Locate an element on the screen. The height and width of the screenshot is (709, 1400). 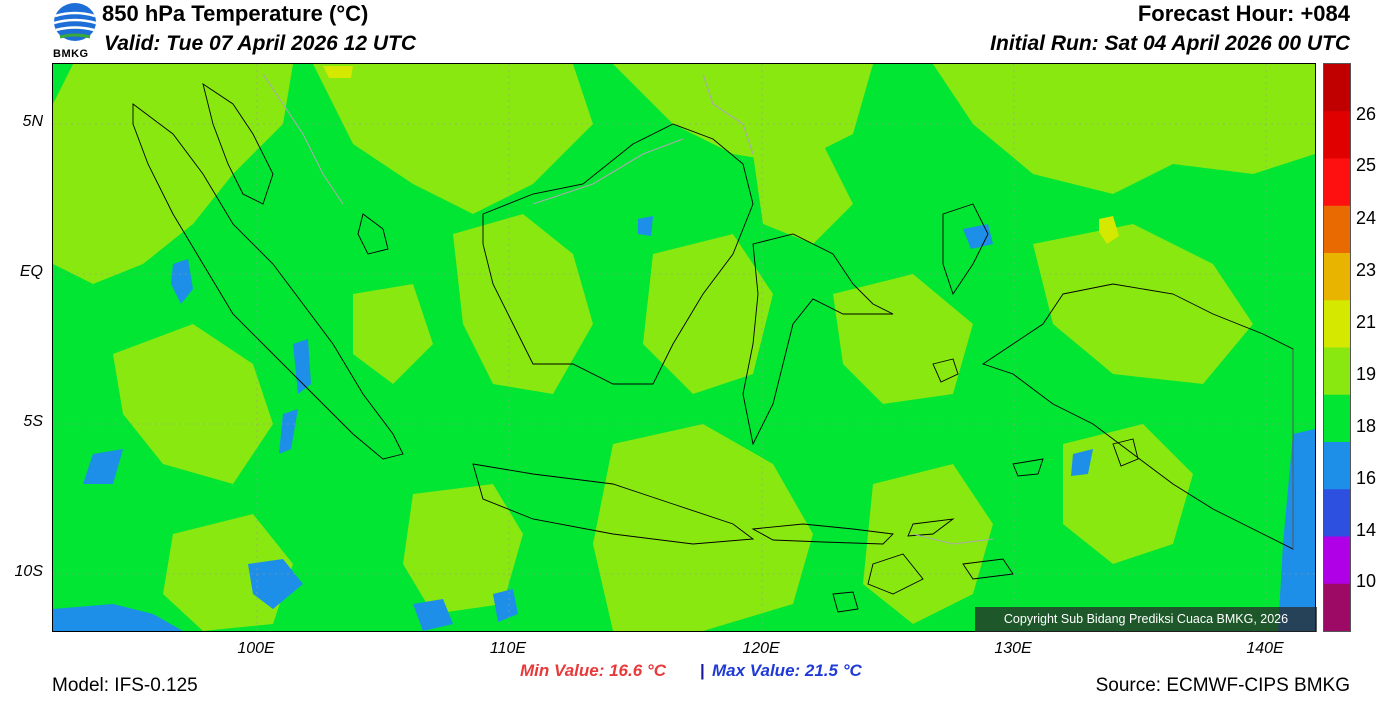
lat-label-5n: 5N is located at coordinates (32, 121).